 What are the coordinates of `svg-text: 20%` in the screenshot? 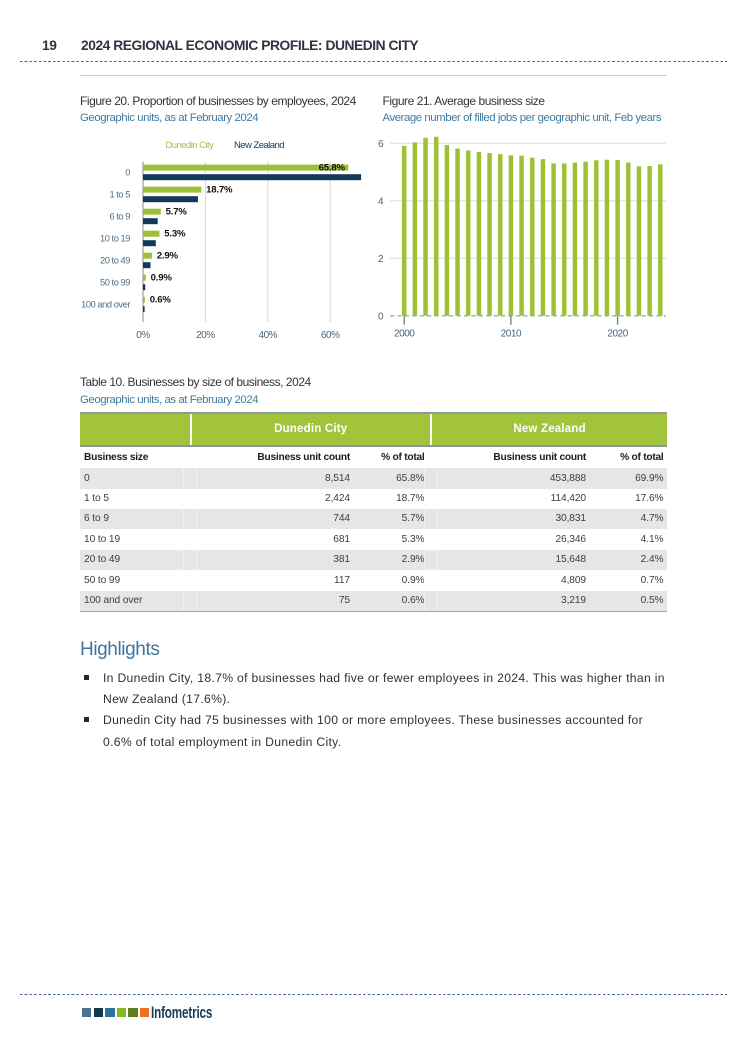 It's located at (205, 335).